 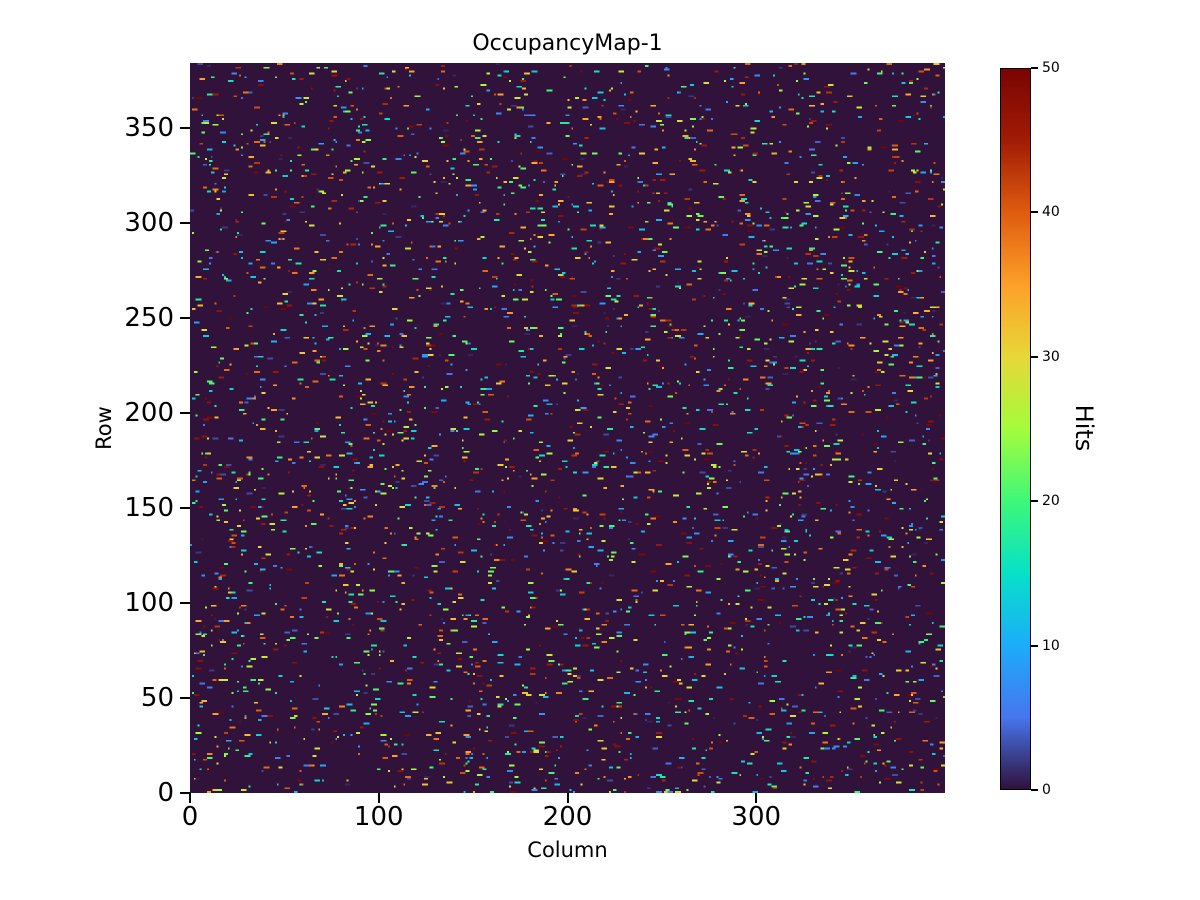 What do you see at coordinates (378, 817) in the screenshot?
I see `x-tick-label: 100` at bounding box center [378, 817].